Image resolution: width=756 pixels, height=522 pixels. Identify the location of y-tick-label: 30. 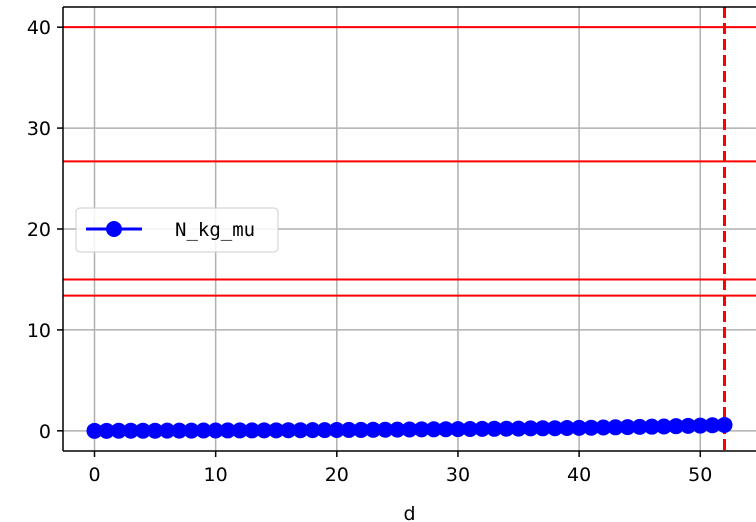
(39, 129).